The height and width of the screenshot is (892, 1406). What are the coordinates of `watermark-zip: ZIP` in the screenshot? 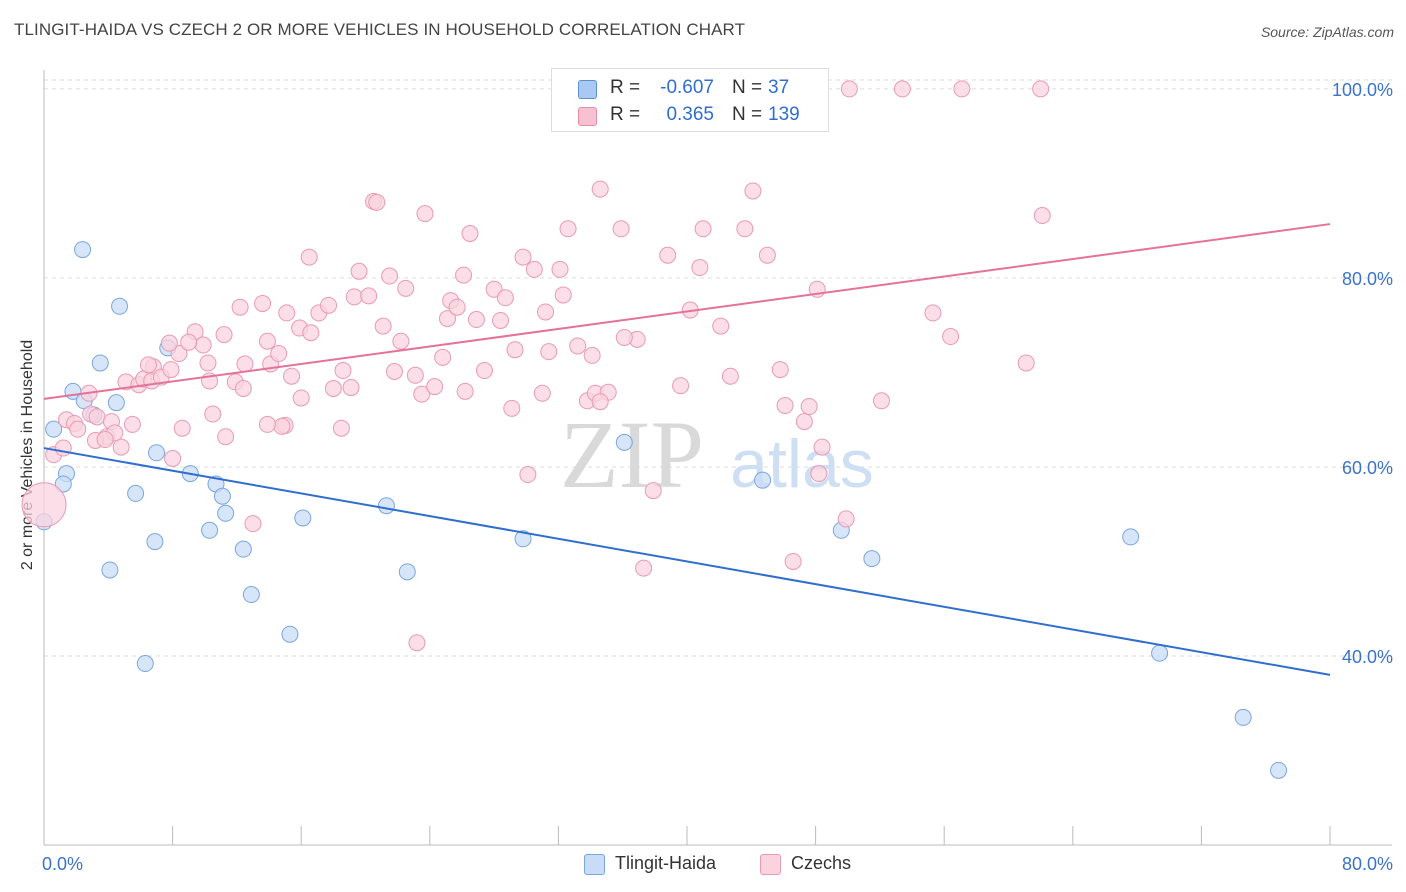 It's located at (632, 454).